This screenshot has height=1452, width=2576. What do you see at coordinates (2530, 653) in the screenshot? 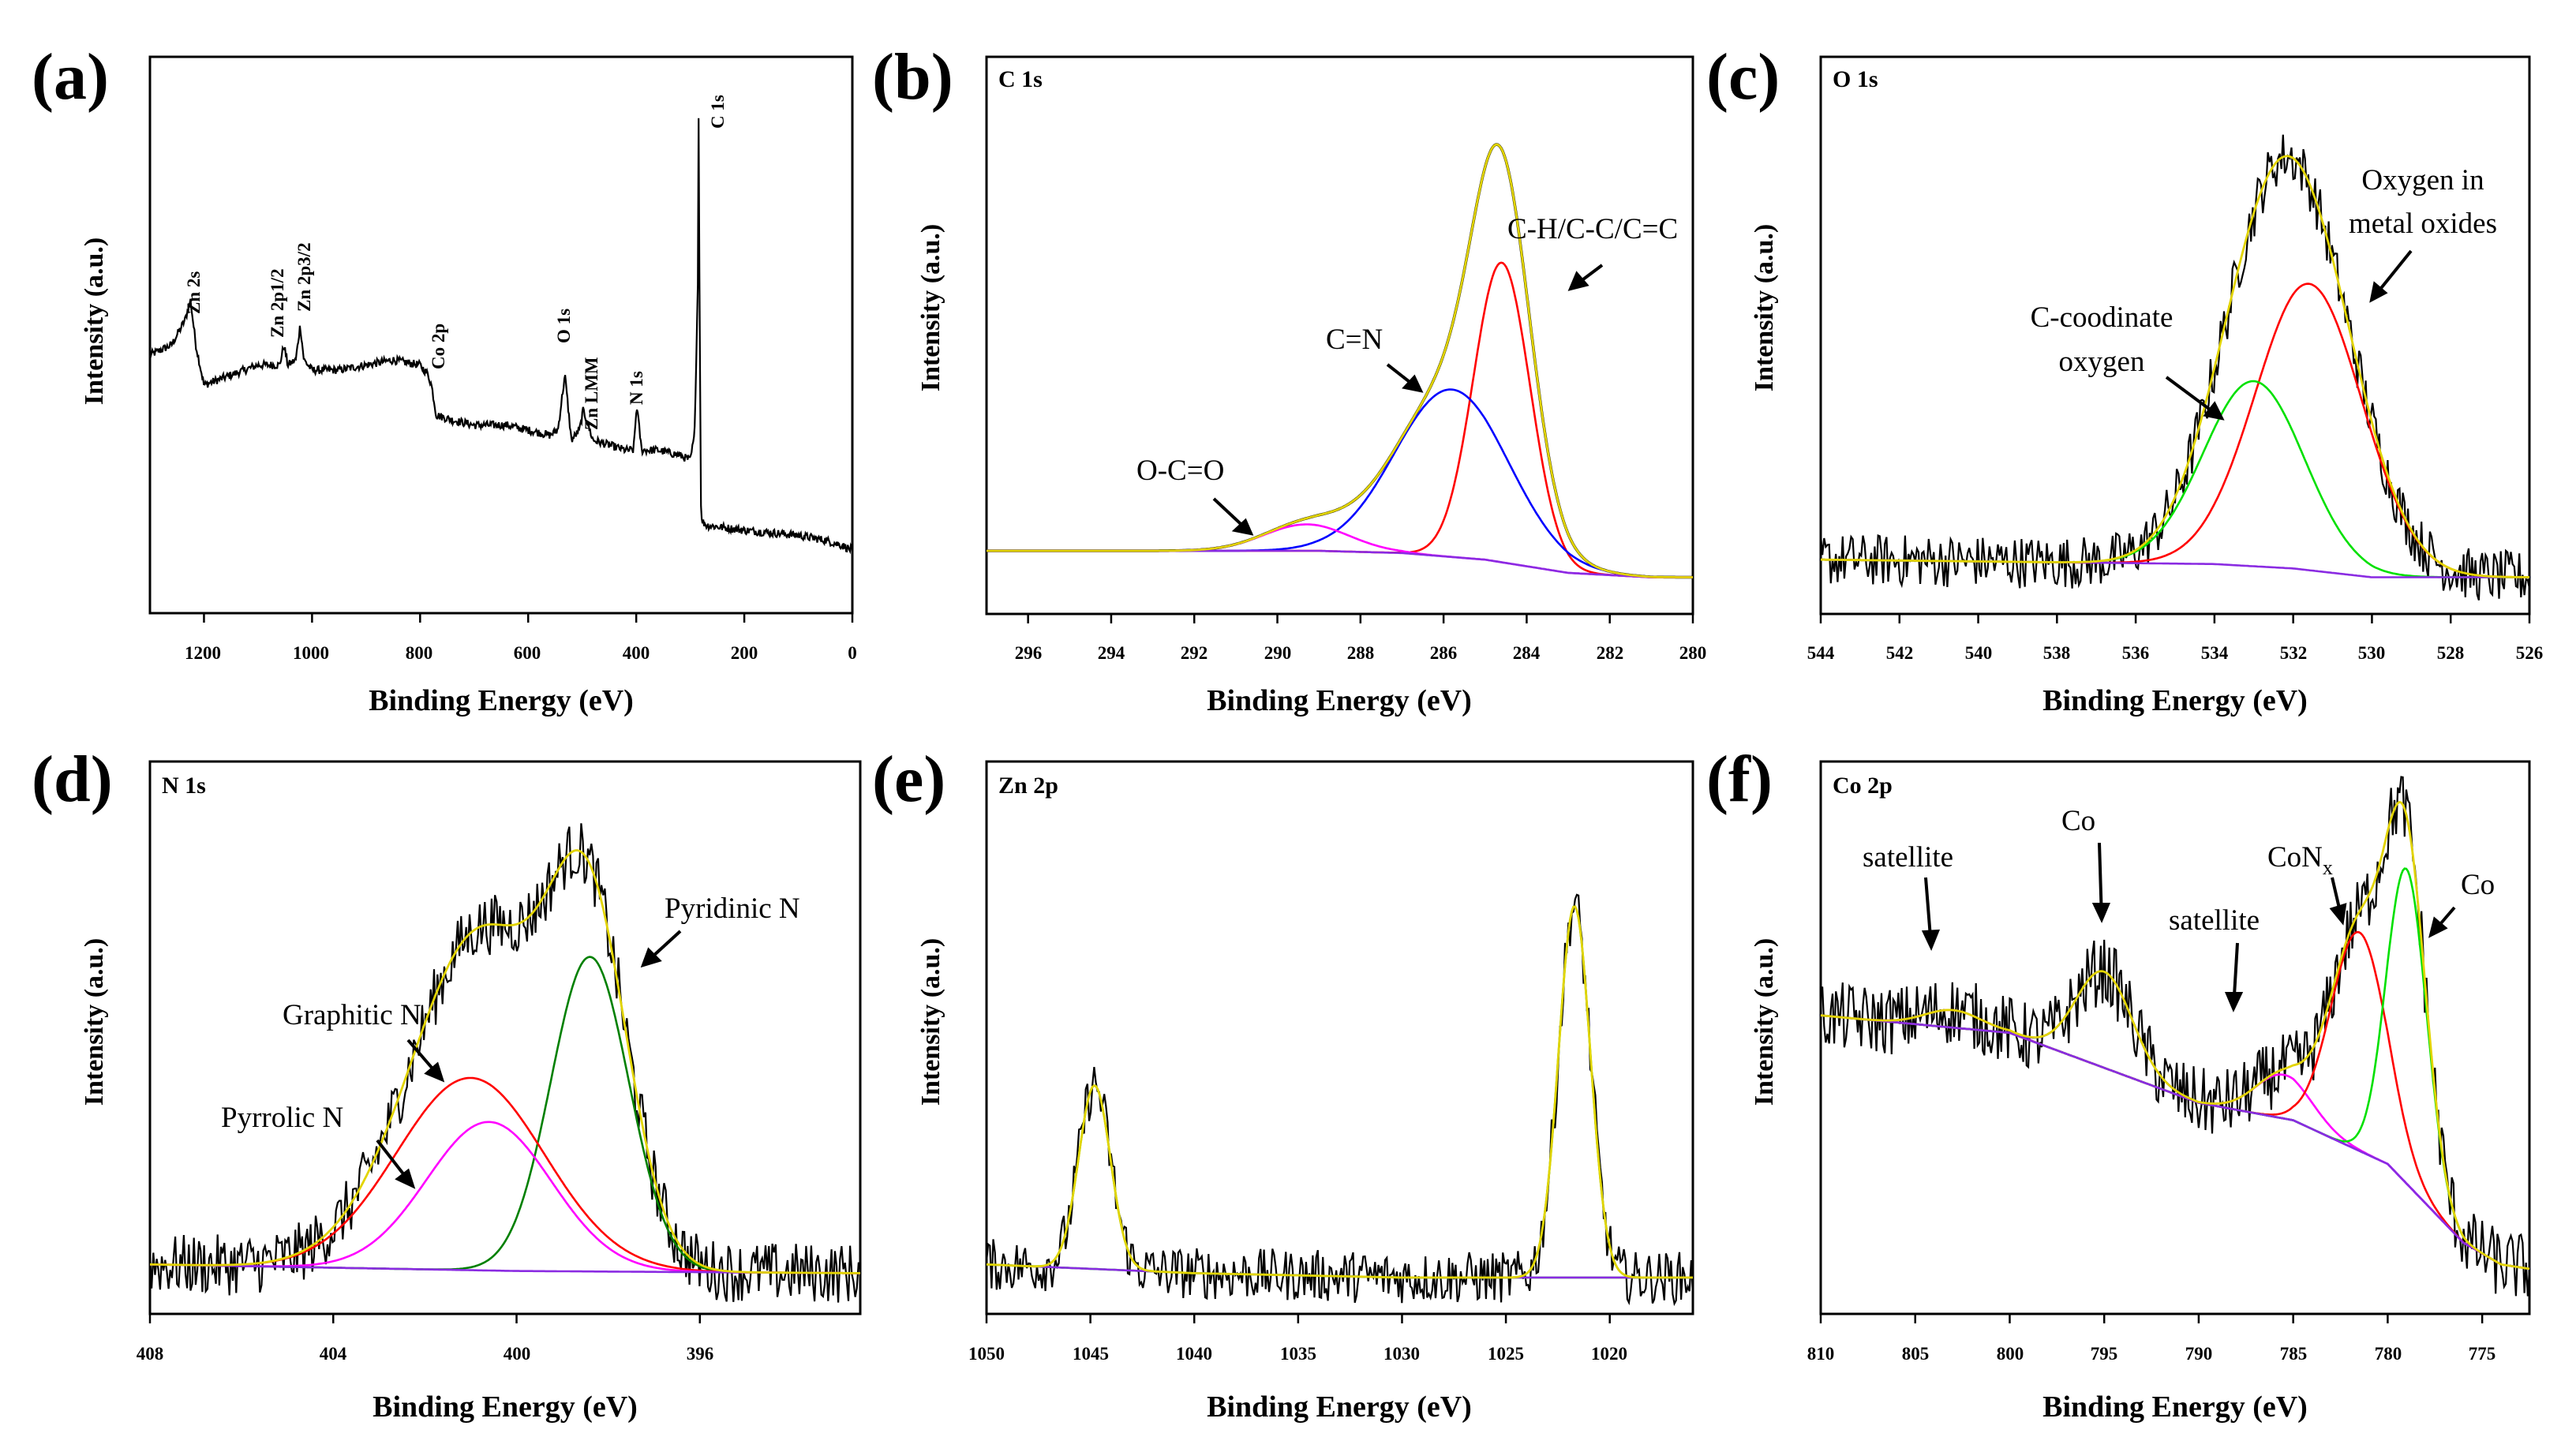
I see `x-tick-label: 526` at bounding box center [2530, 653].